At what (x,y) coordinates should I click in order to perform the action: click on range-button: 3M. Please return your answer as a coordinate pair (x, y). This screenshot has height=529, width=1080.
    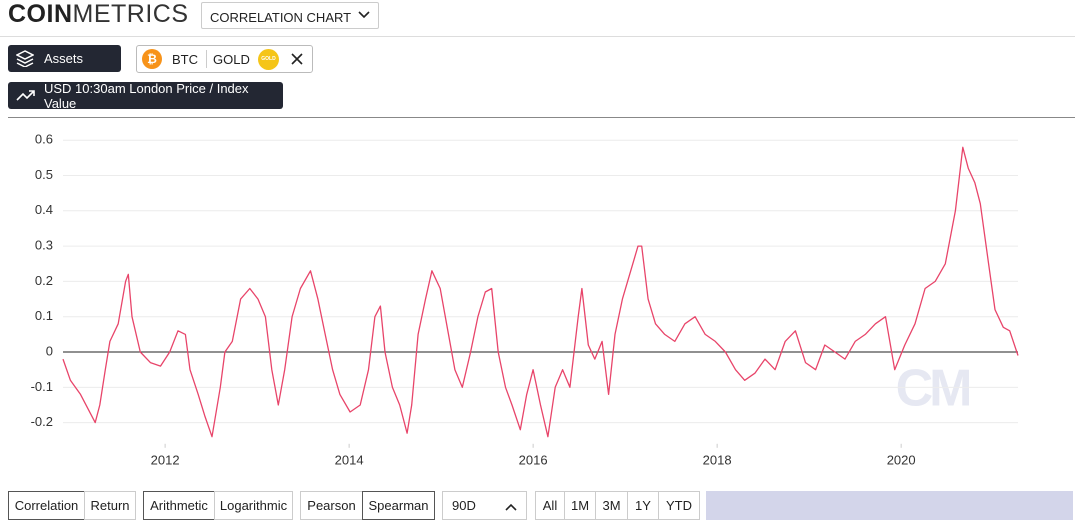
    Looking at the image, I should click on (611, 505).